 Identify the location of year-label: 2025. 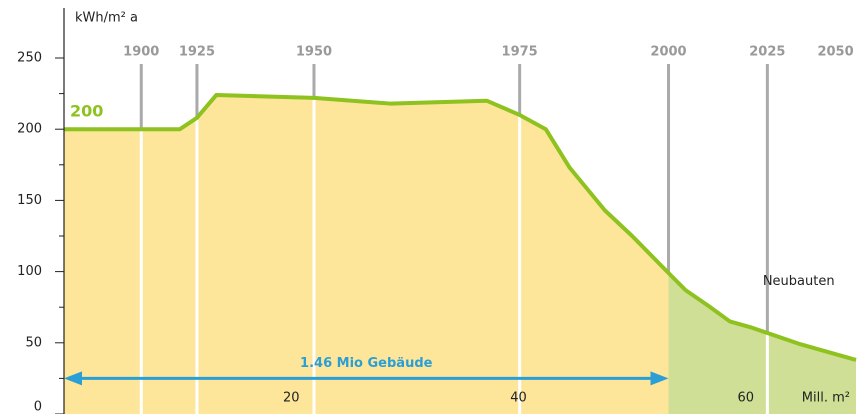
(767, 52).